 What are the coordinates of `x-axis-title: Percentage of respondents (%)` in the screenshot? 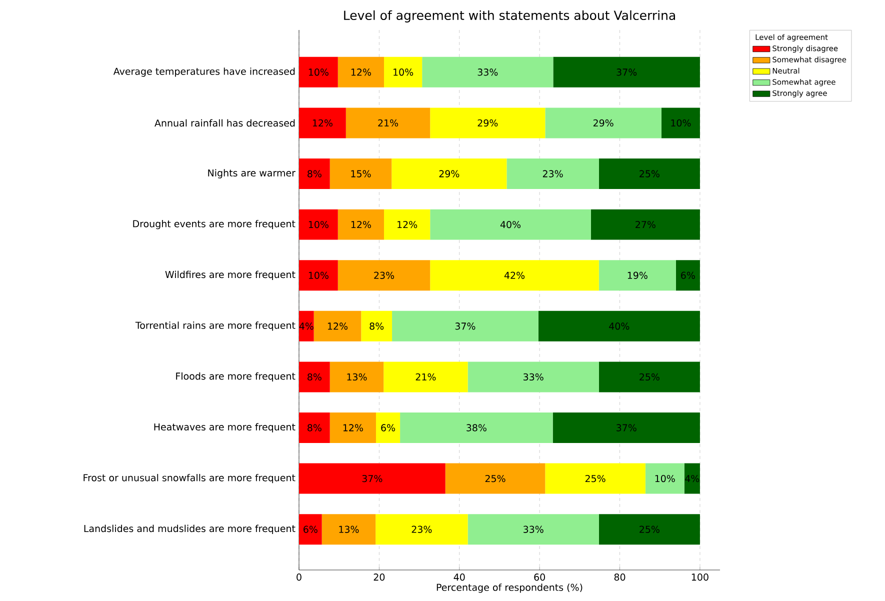 It's located at (509, 588).